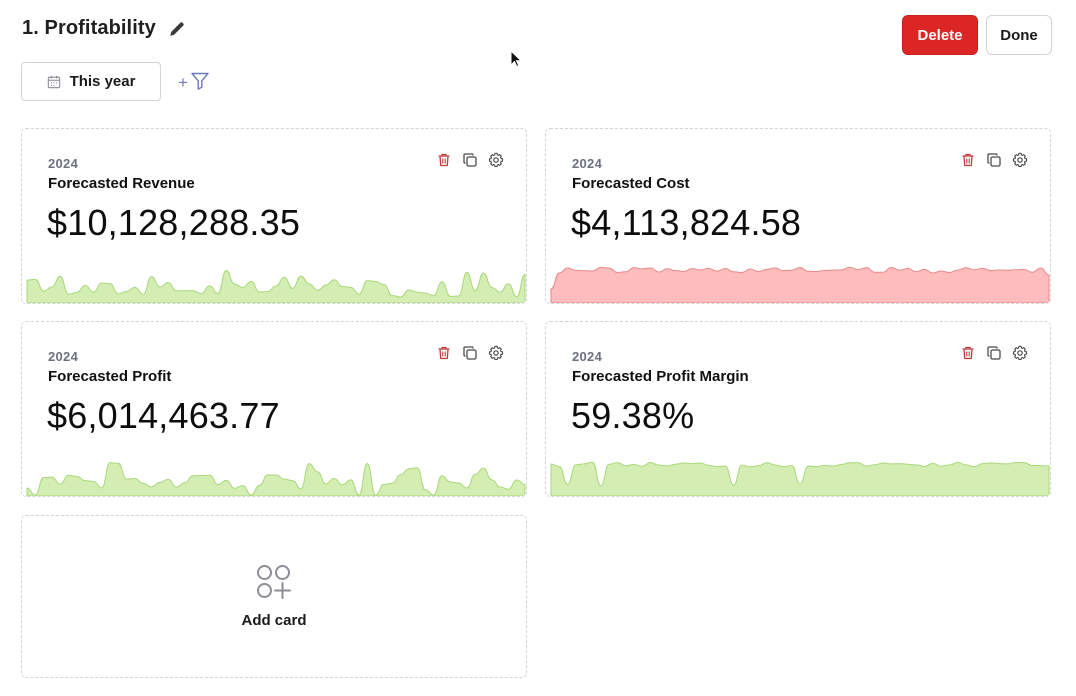  I want to click on profit-sparkline, so click(276, 479).